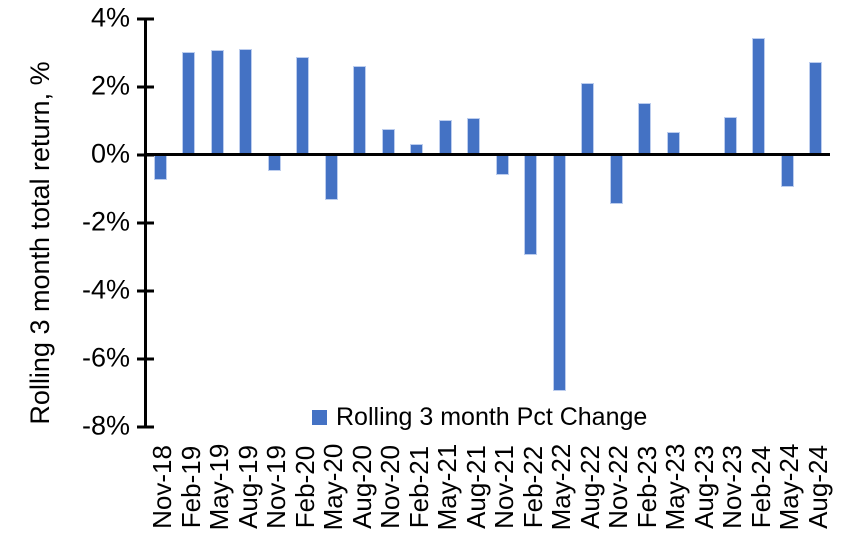  I want to click on x-tick-label: Nov-23, so click(732, 487).